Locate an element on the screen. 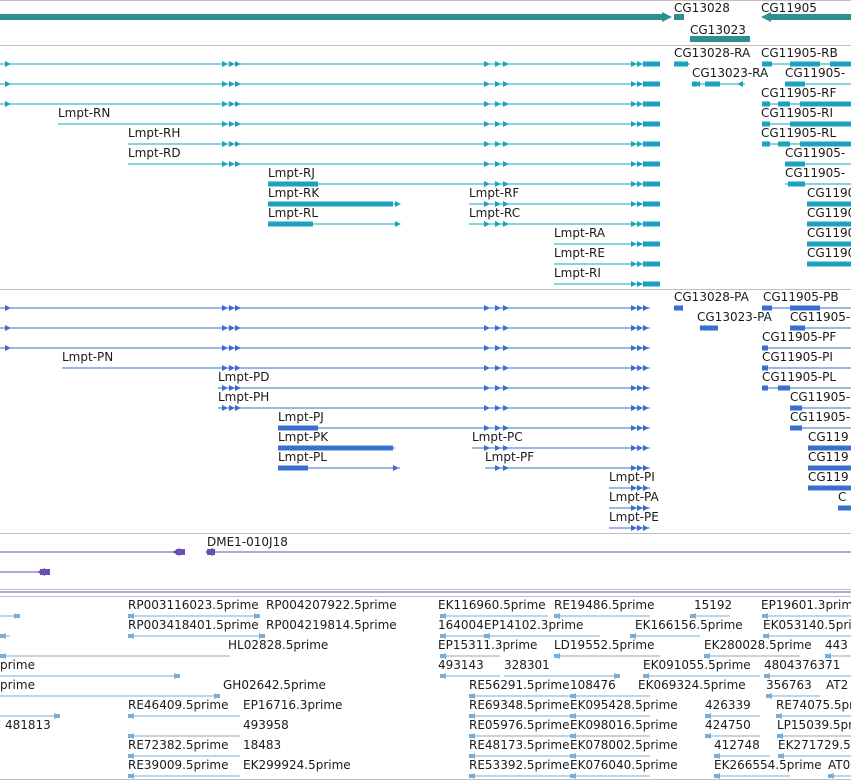 The height and width of the screenshot is (781, 851). transcript-label: Lmpt-RF is located at coordinates (494, 193).